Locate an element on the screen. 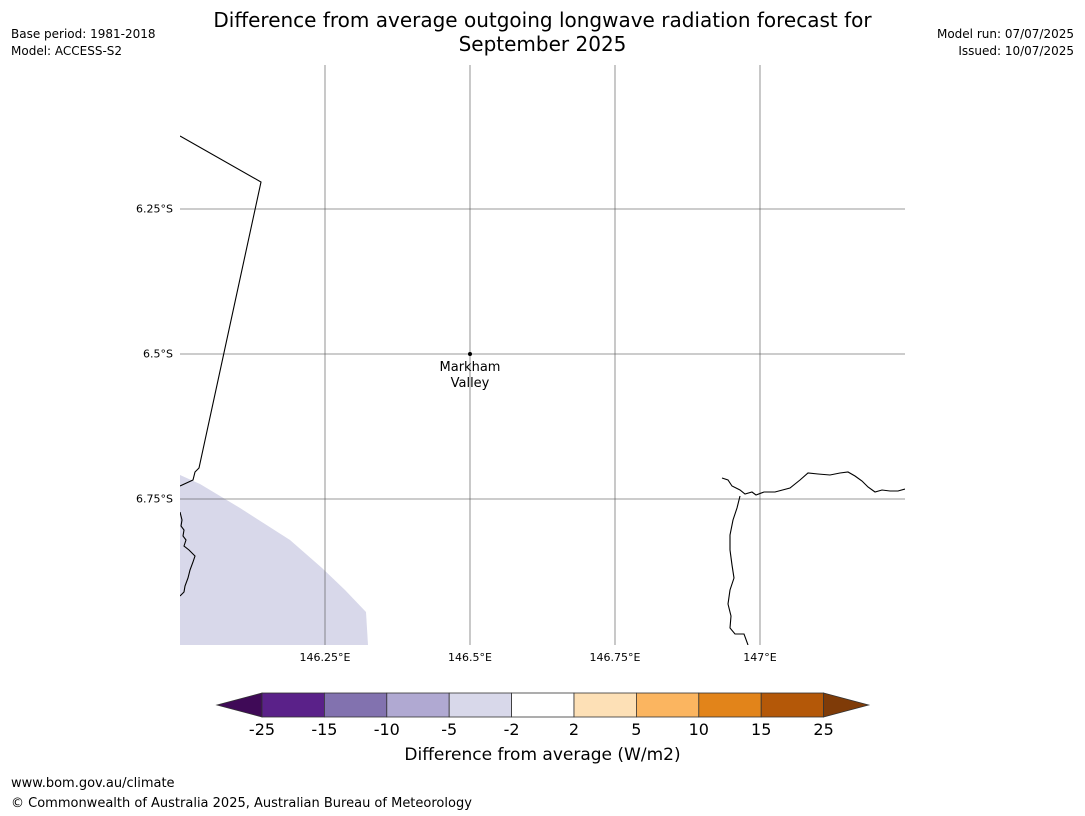 The width and height of the screenshot is (1085, 816). lon-label-14675: 146.75°E is located at coordinates (615, 657).